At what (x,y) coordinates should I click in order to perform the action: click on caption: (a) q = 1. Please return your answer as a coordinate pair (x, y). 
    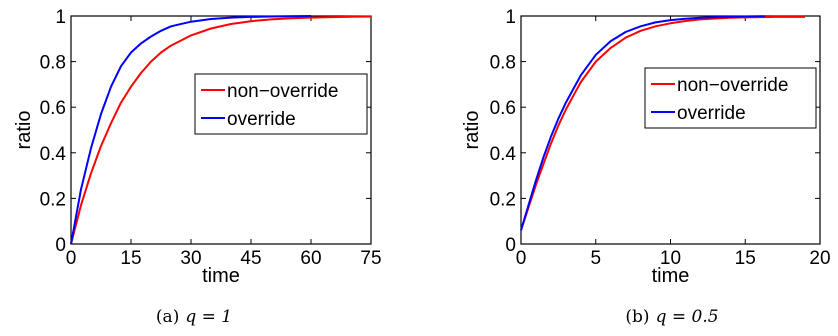
    Looking at the image, I should click on (194, 317).